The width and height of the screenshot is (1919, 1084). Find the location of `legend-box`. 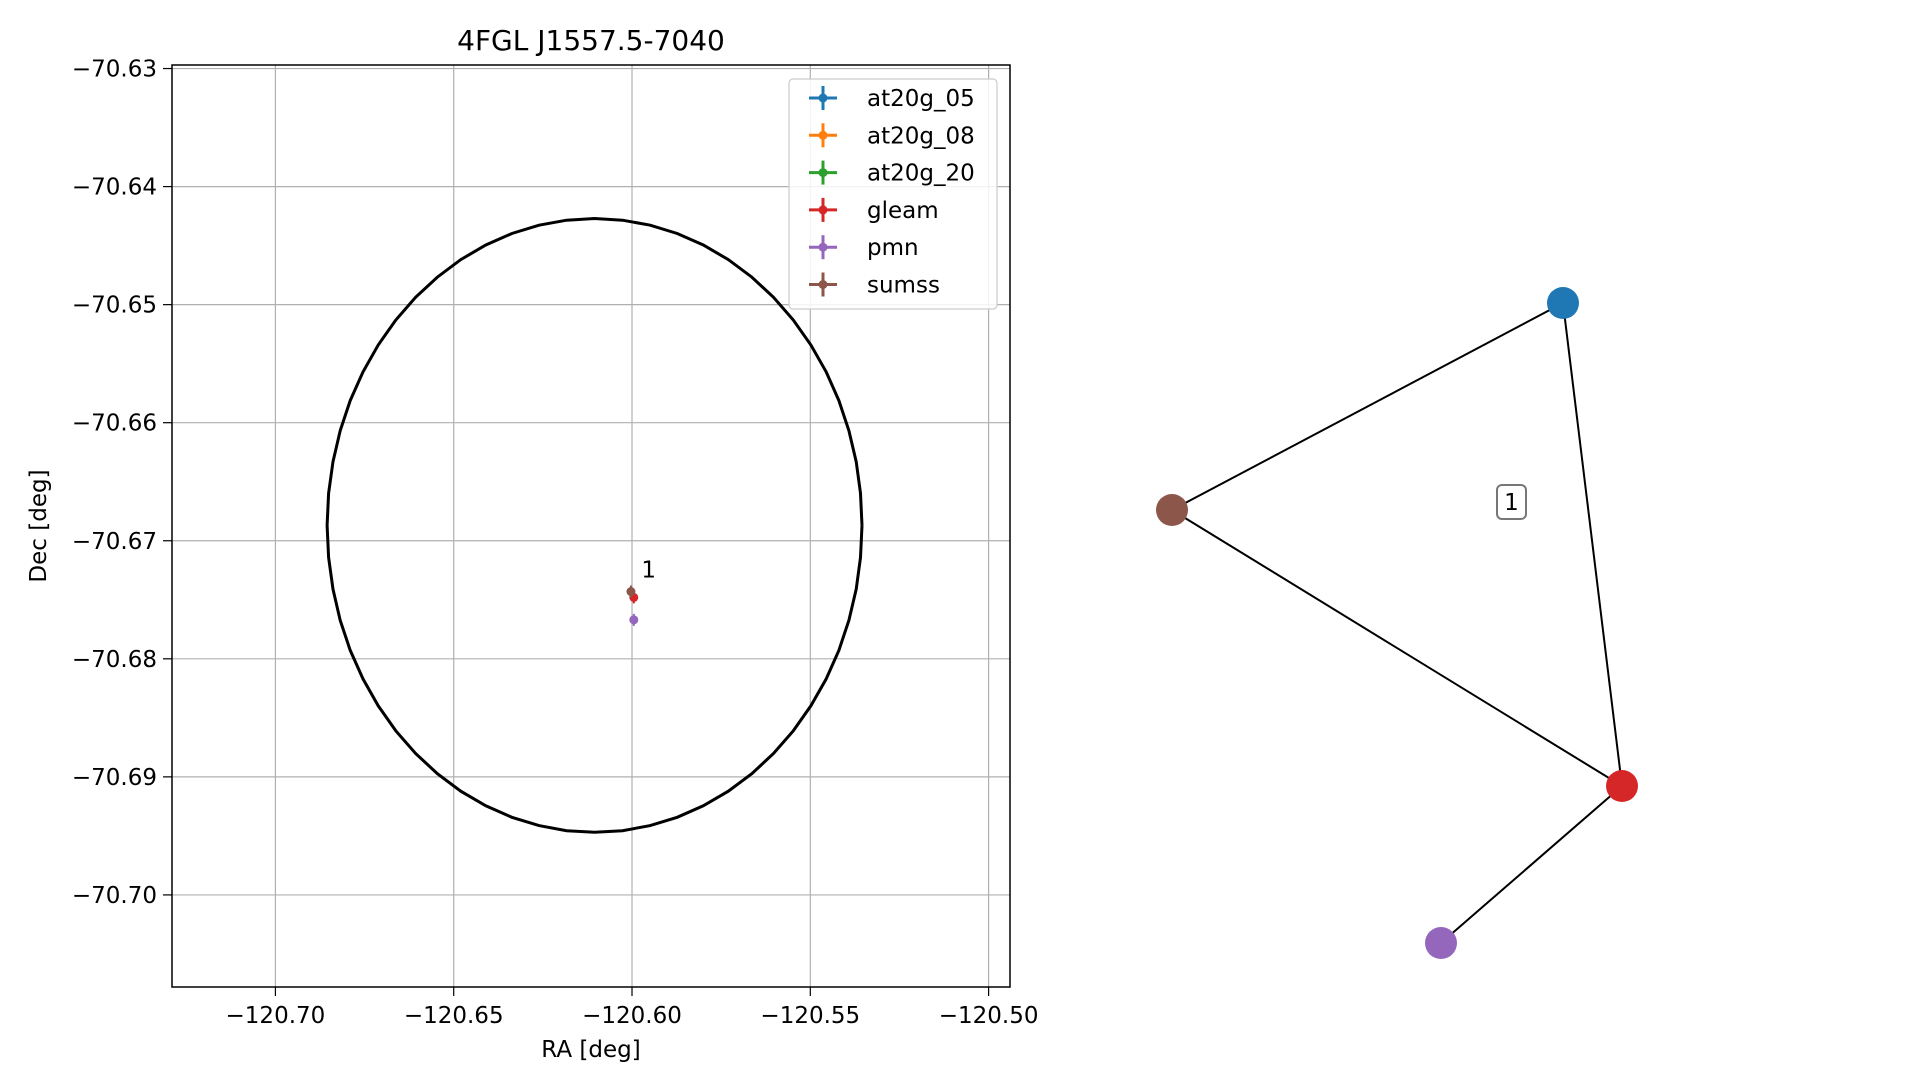

legend-box is located at coordinates (893, 194).